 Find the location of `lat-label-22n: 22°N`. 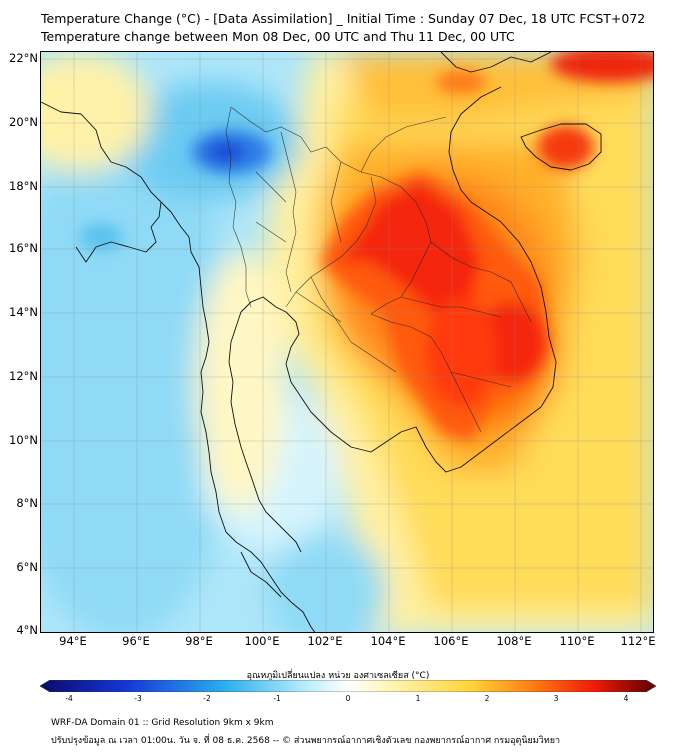

lat-label-22n: 22°N is located at coordinates (23, 58).